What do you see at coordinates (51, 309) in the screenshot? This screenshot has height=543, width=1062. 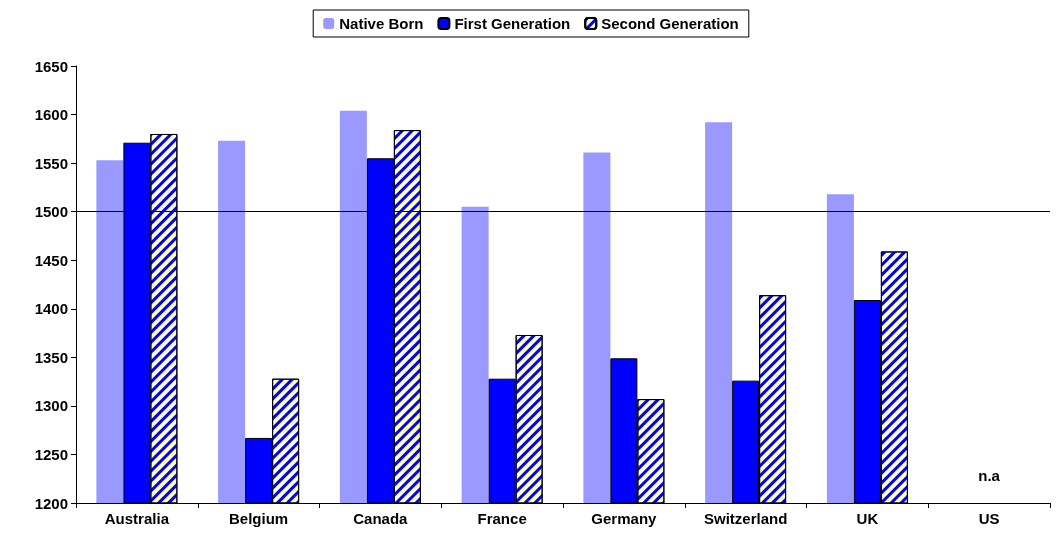 I see `y-tick-label: 1400` at bounding box center [51, 309].